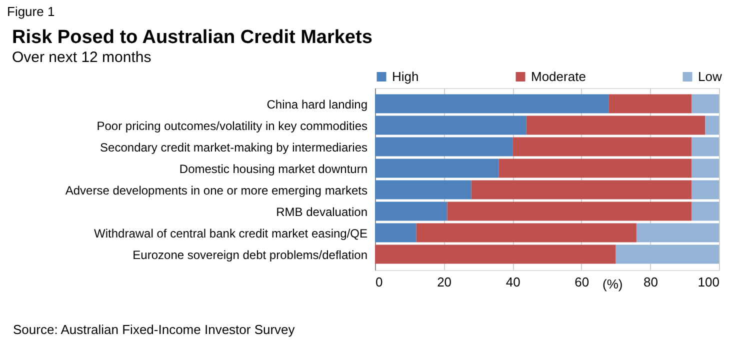 The width and height of the screenshot is (737, 344). I want to click on x-axis-title: (%), so click(612, 284).